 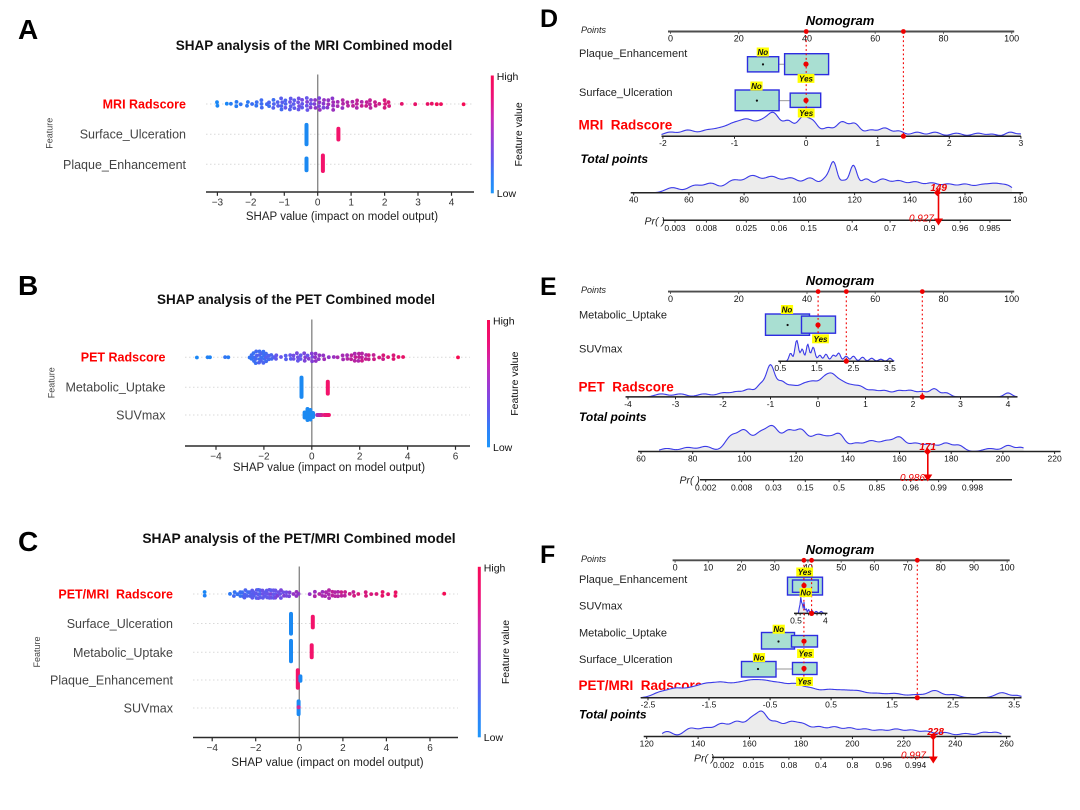 I want to click on svg-text: 0.003, so click(x=675, y=228).